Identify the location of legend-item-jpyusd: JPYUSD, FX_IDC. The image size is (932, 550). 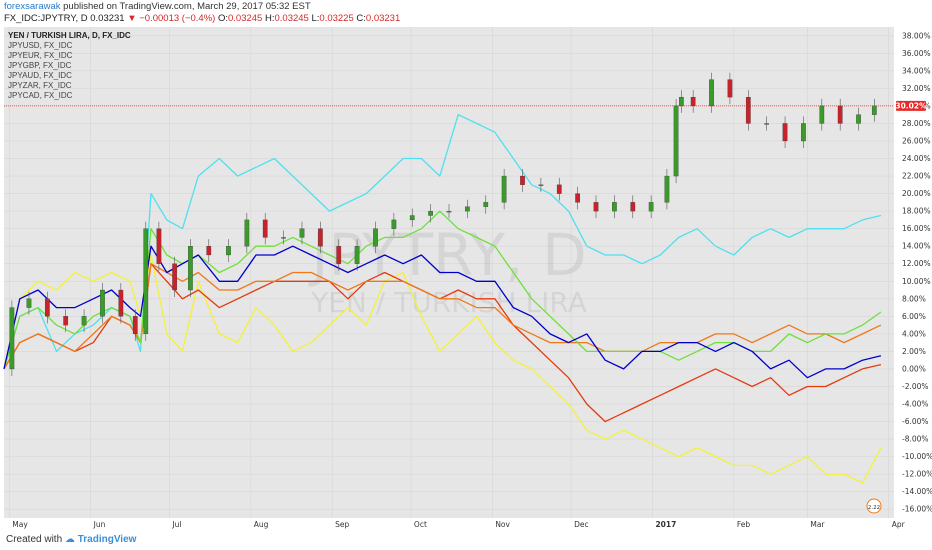
(40, 45).